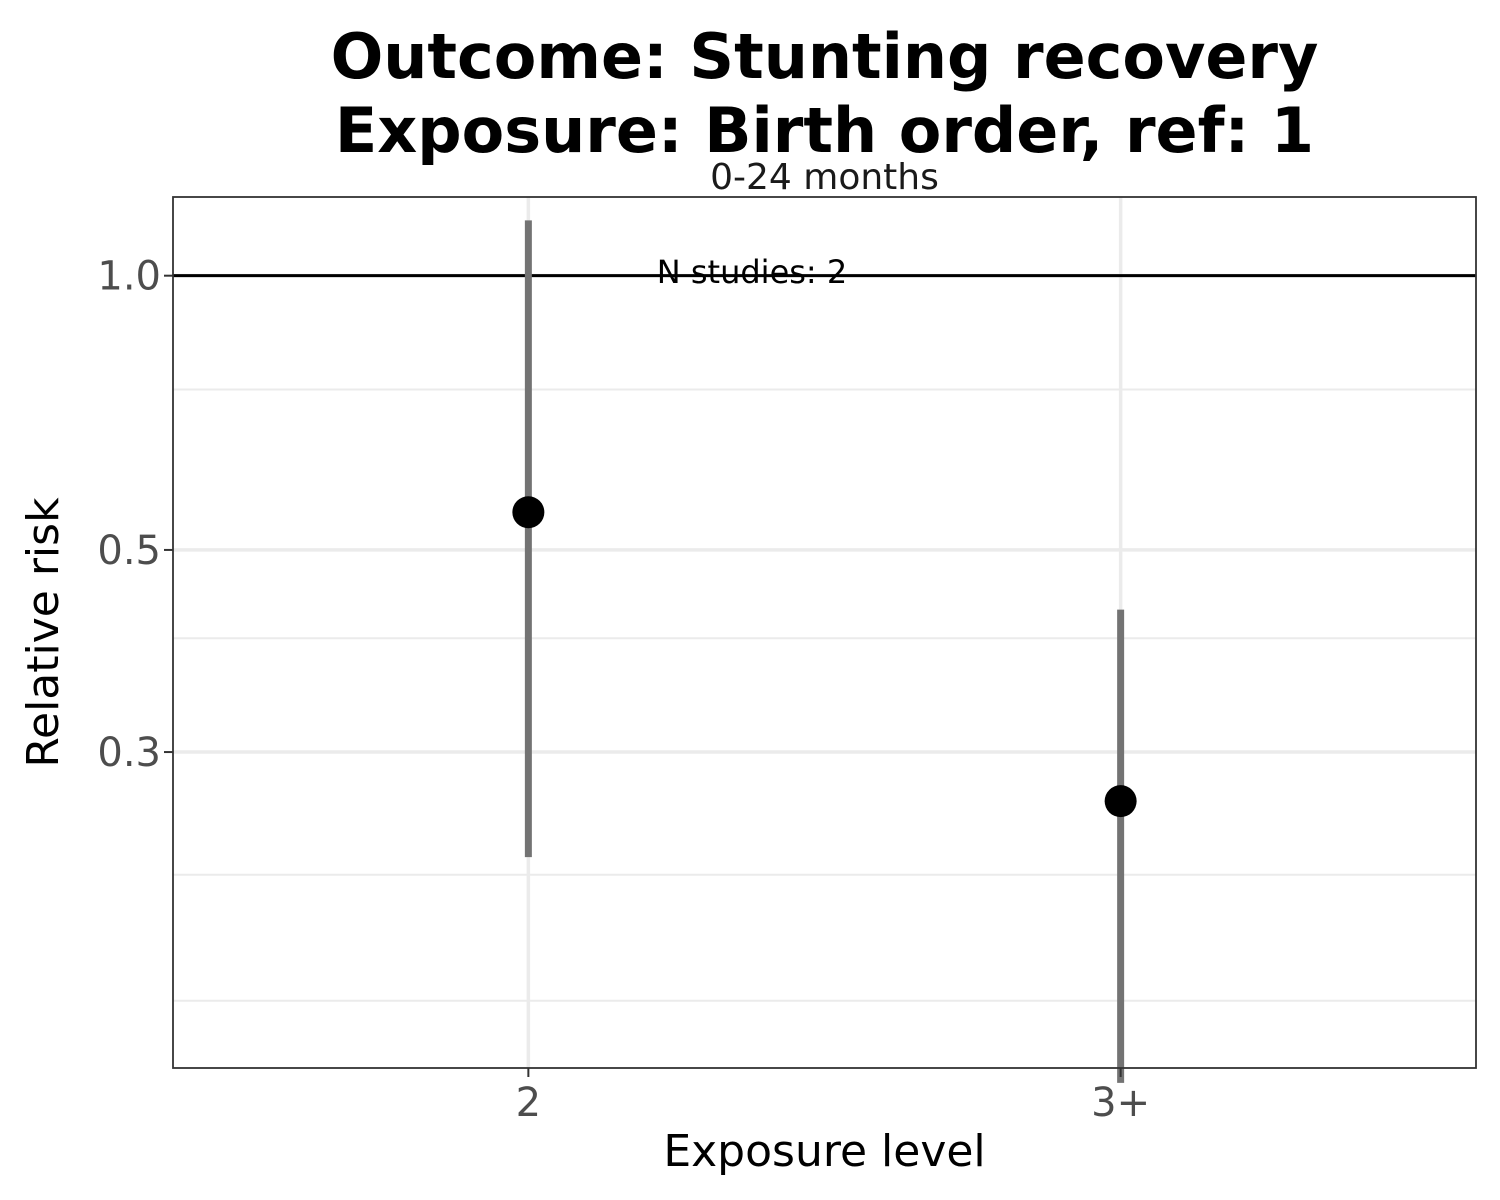 This screenshot has width=1500, height=1200. What do you see at coordinates (43, 632) in the screenshot?
I see `y-axis-label: Relative risk` at bounding box center [43, 632].